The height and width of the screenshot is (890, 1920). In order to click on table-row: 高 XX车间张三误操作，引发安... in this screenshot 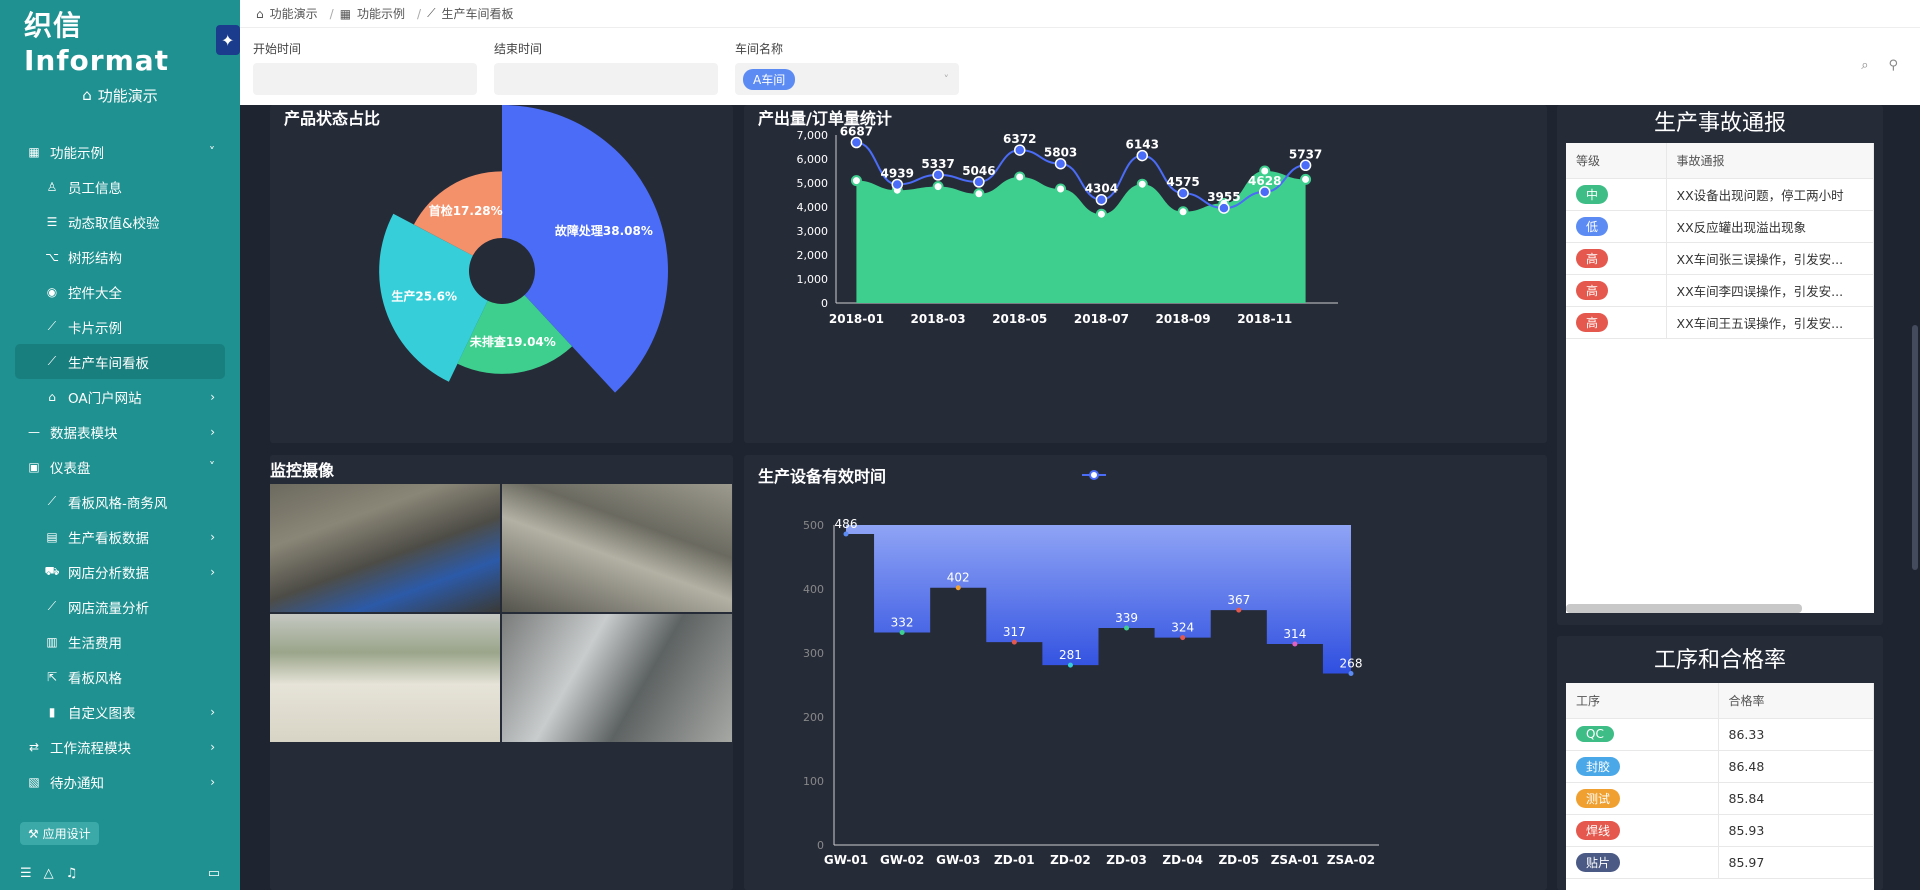, I will do `click(1720, 258)`.